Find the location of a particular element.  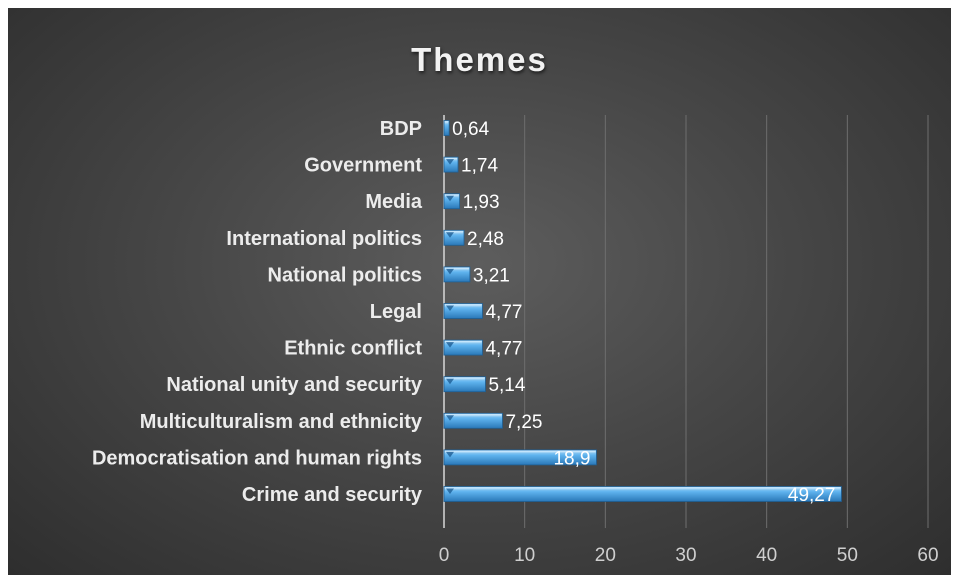

chart-title: Themes is located at coordinates (479, 59).